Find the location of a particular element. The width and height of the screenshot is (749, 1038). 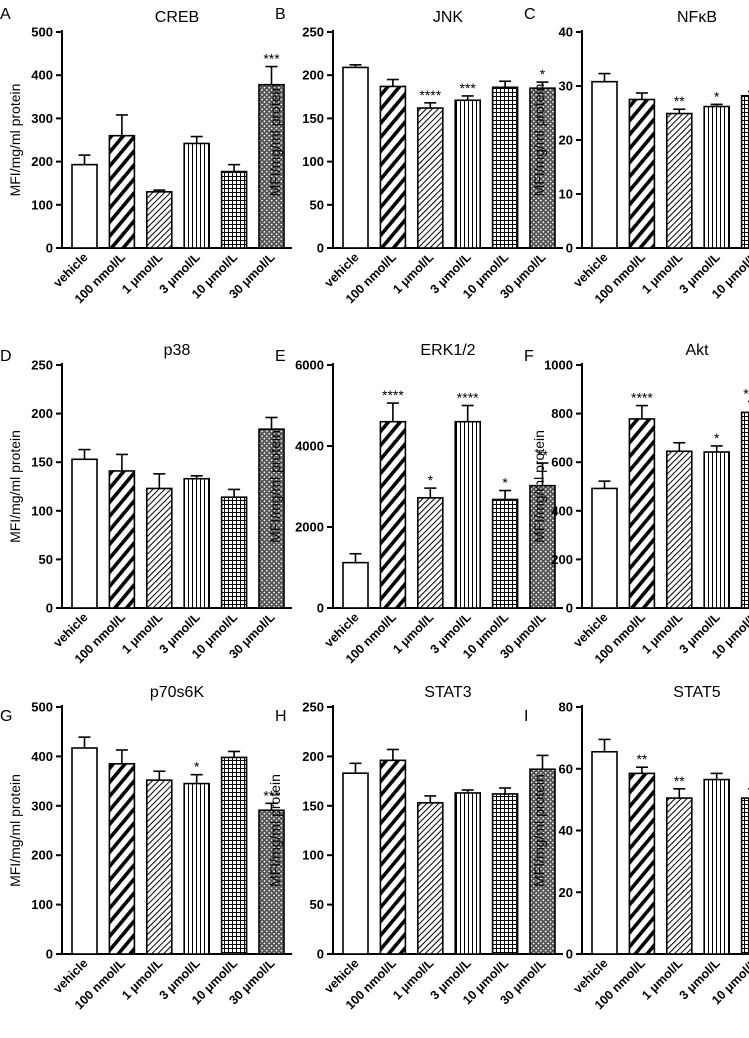

y-tick-label: 600 is located at coordinates (562, 462).